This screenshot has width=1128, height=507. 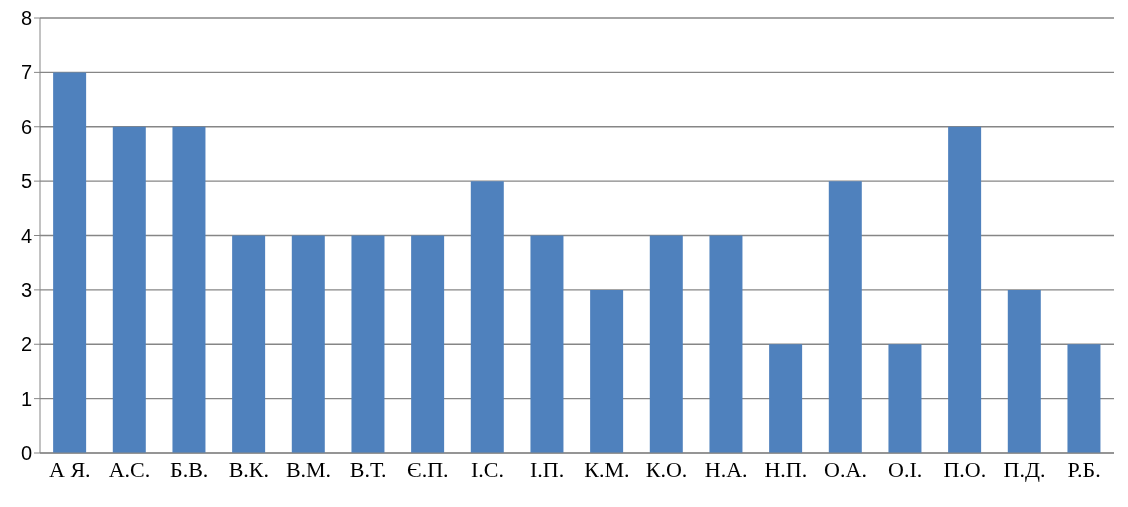 What do you see at coordinates (547, 469) in the screenshot?
I see `x-tick-label: І.П.` at bounding box center [547, 469].